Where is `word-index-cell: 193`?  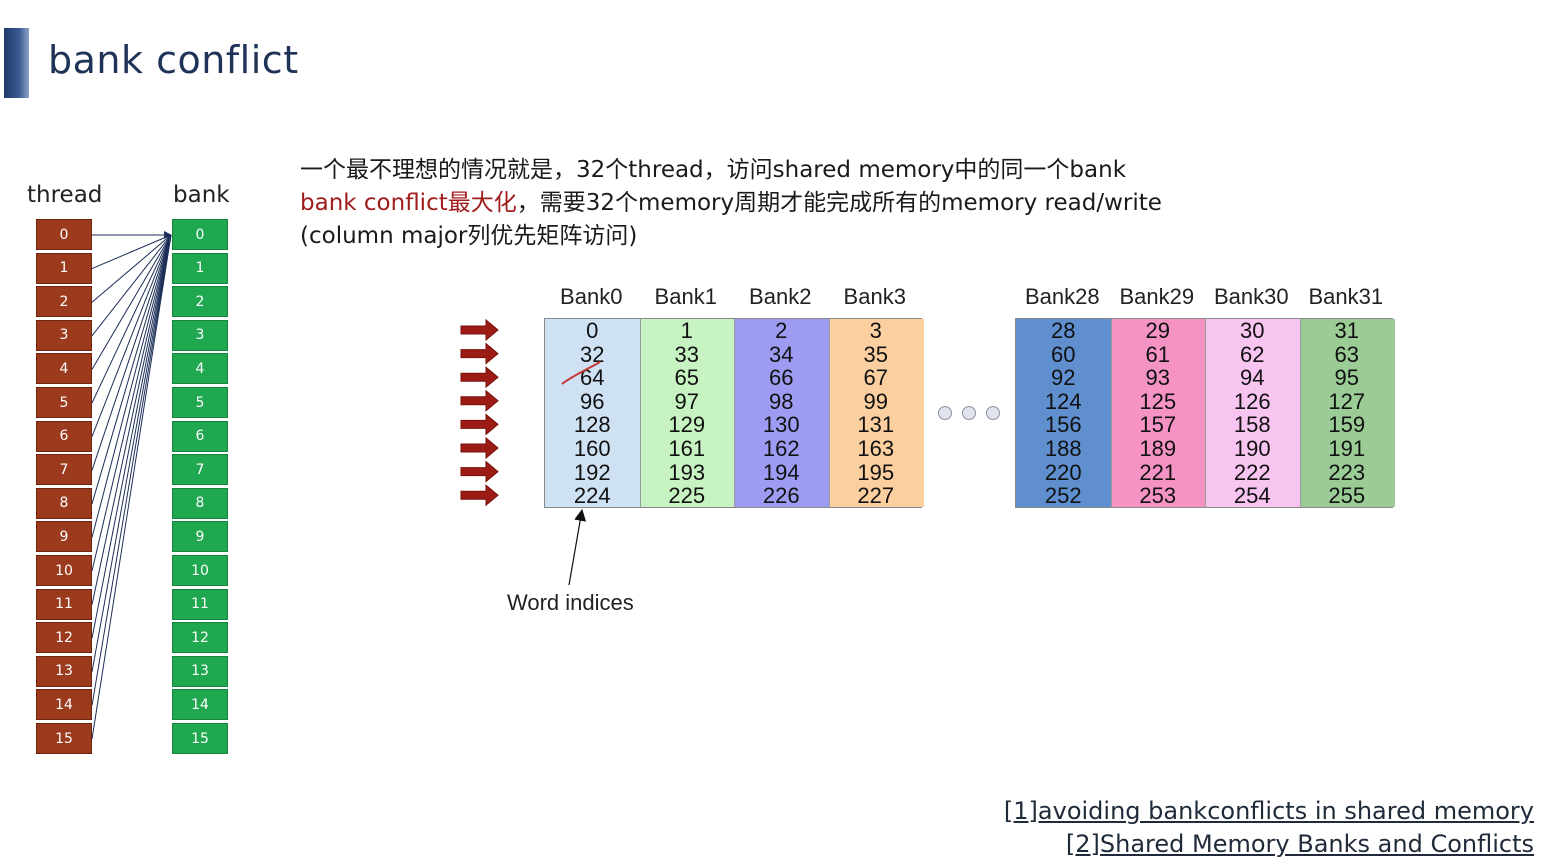
word-index-cell: 193 is located at coordinates (687, 472).